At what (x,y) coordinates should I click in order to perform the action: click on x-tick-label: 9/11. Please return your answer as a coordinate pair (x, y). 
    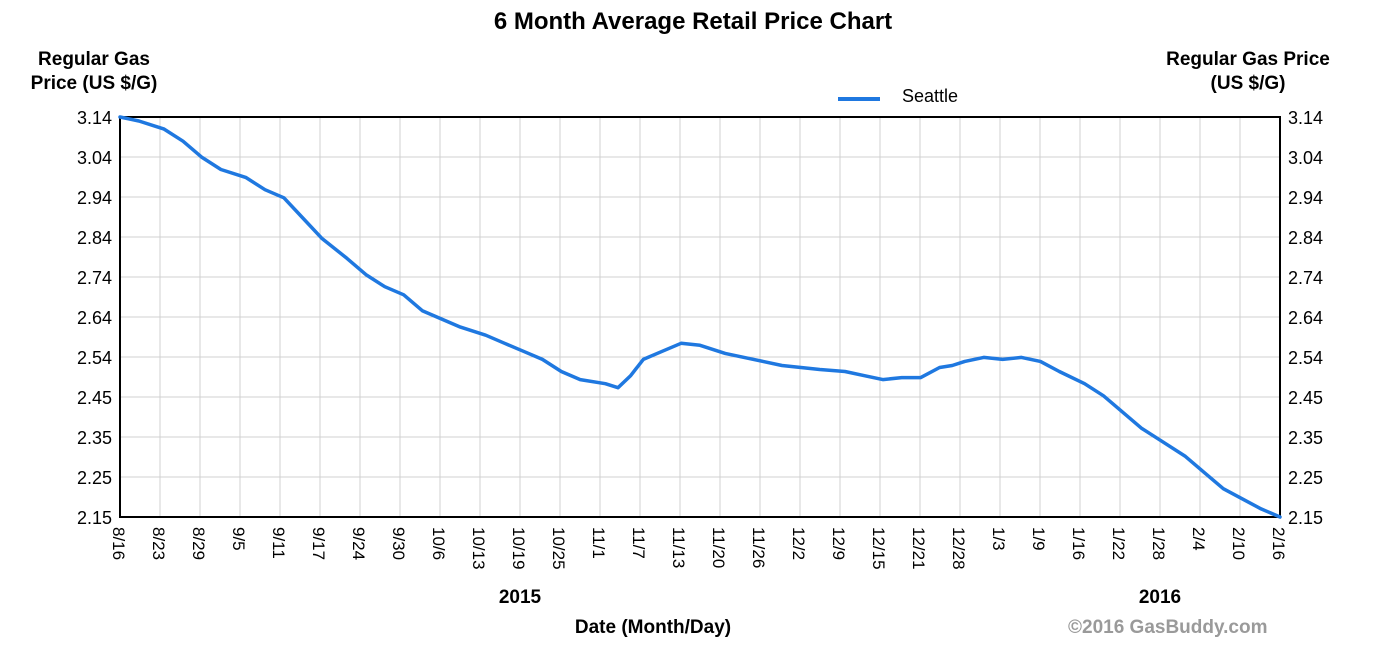
    Looking at the image, I should click on (278, 543).